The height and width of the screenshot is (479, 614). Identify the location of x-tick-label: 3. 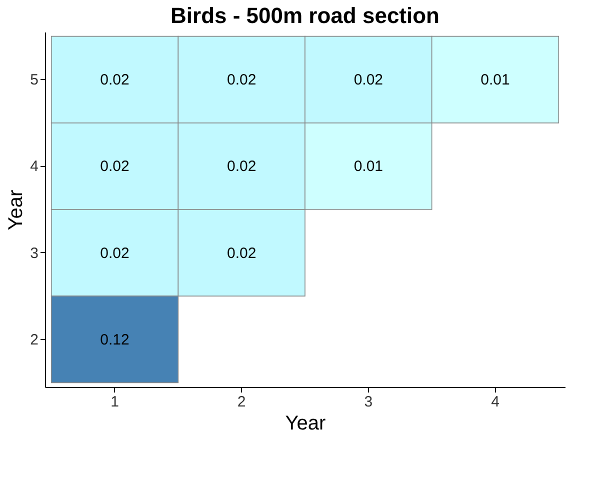
(368, 402).